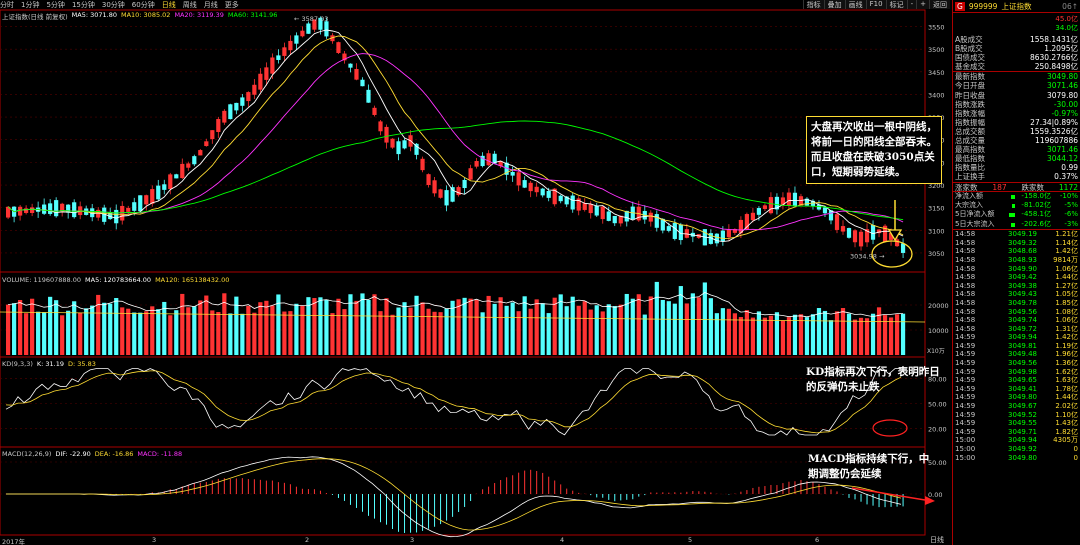  What do you see at coordinates (7, 4) in the screenshot?
I see `period-tab-0: 分时` at bounding box center [7, 4].